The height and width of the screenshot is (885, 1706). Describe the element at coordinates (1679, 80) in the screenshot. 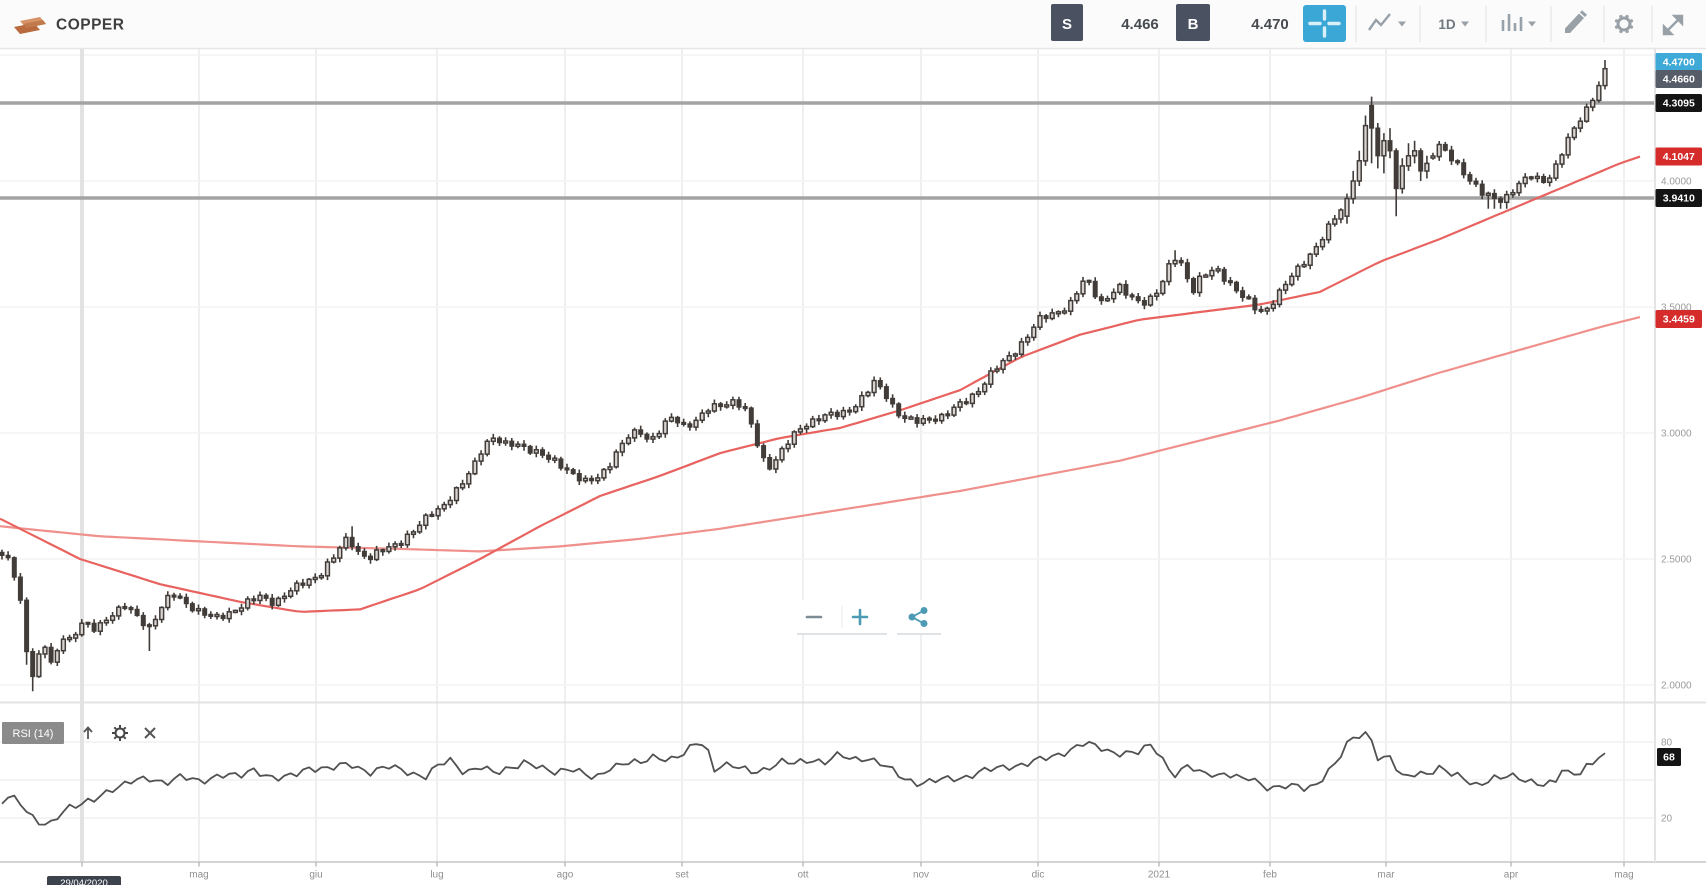

I see `svg-text: 4.4660` at that location.